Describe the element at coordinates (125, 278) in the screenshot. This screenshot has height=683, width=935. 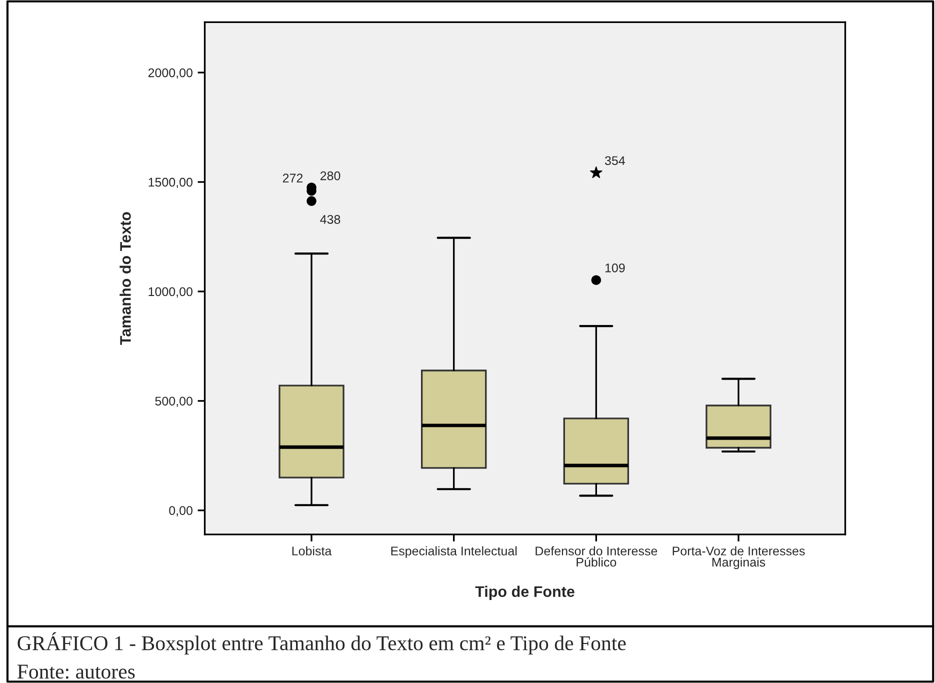
I see `y-axis-title: Tamanho do Texto` at that location.